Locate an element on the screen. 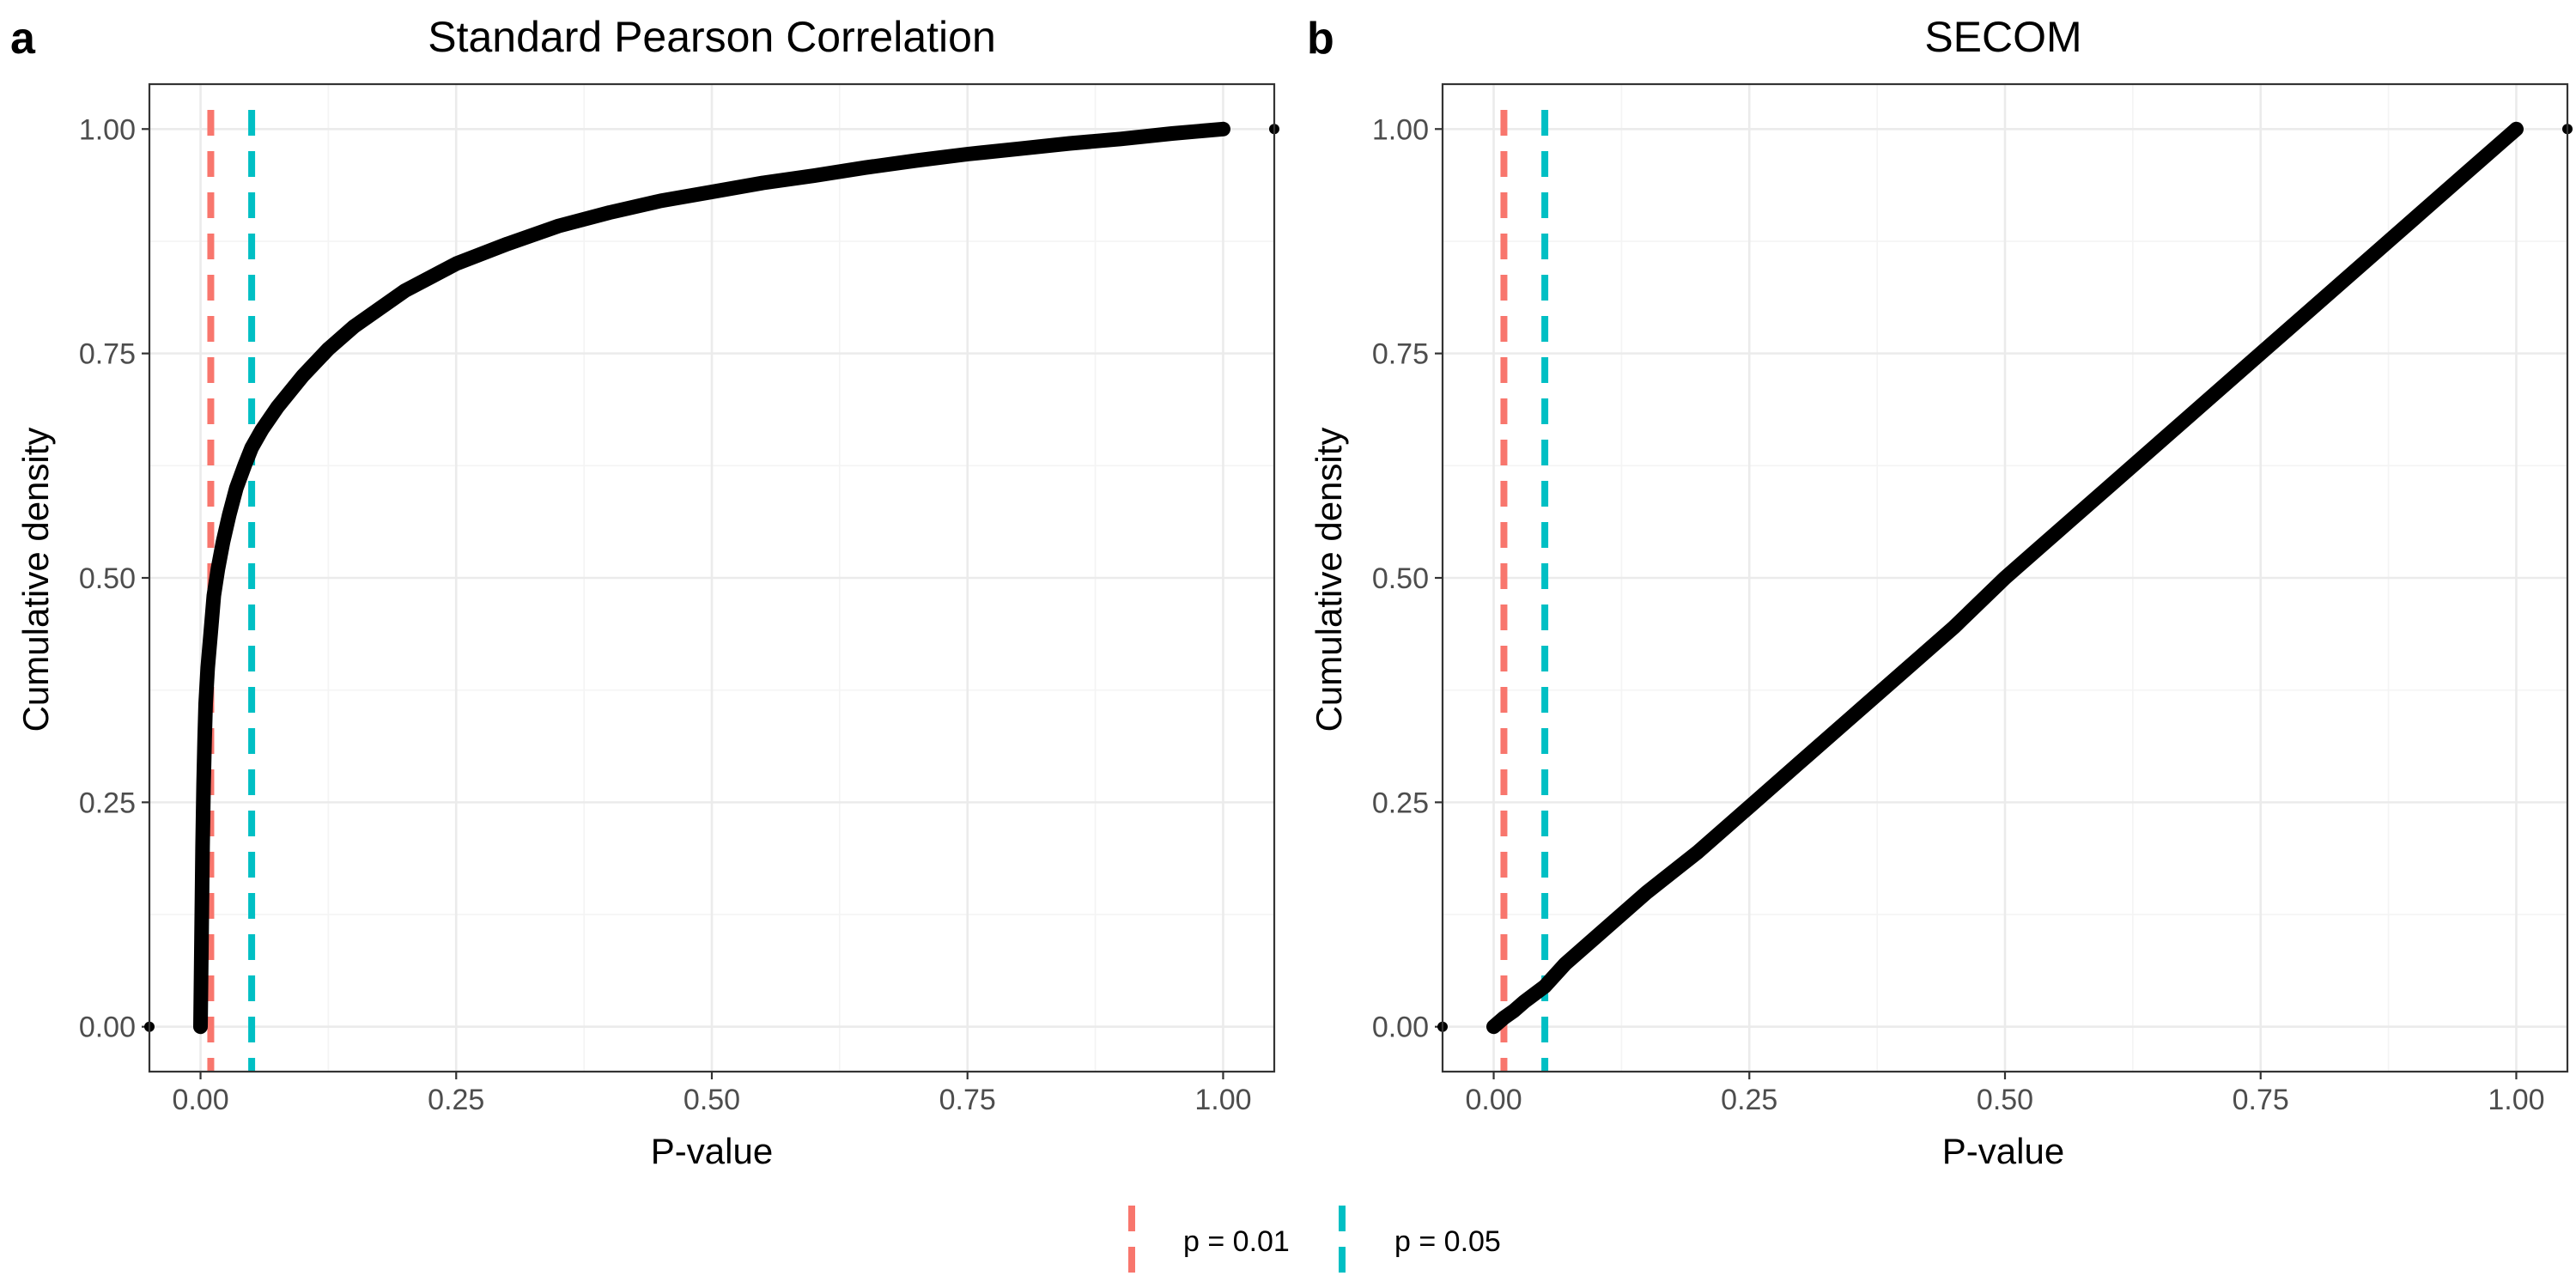 This screenshot has width=2576, height=1288. panel-tag: a is located at coordinates (23, 39).